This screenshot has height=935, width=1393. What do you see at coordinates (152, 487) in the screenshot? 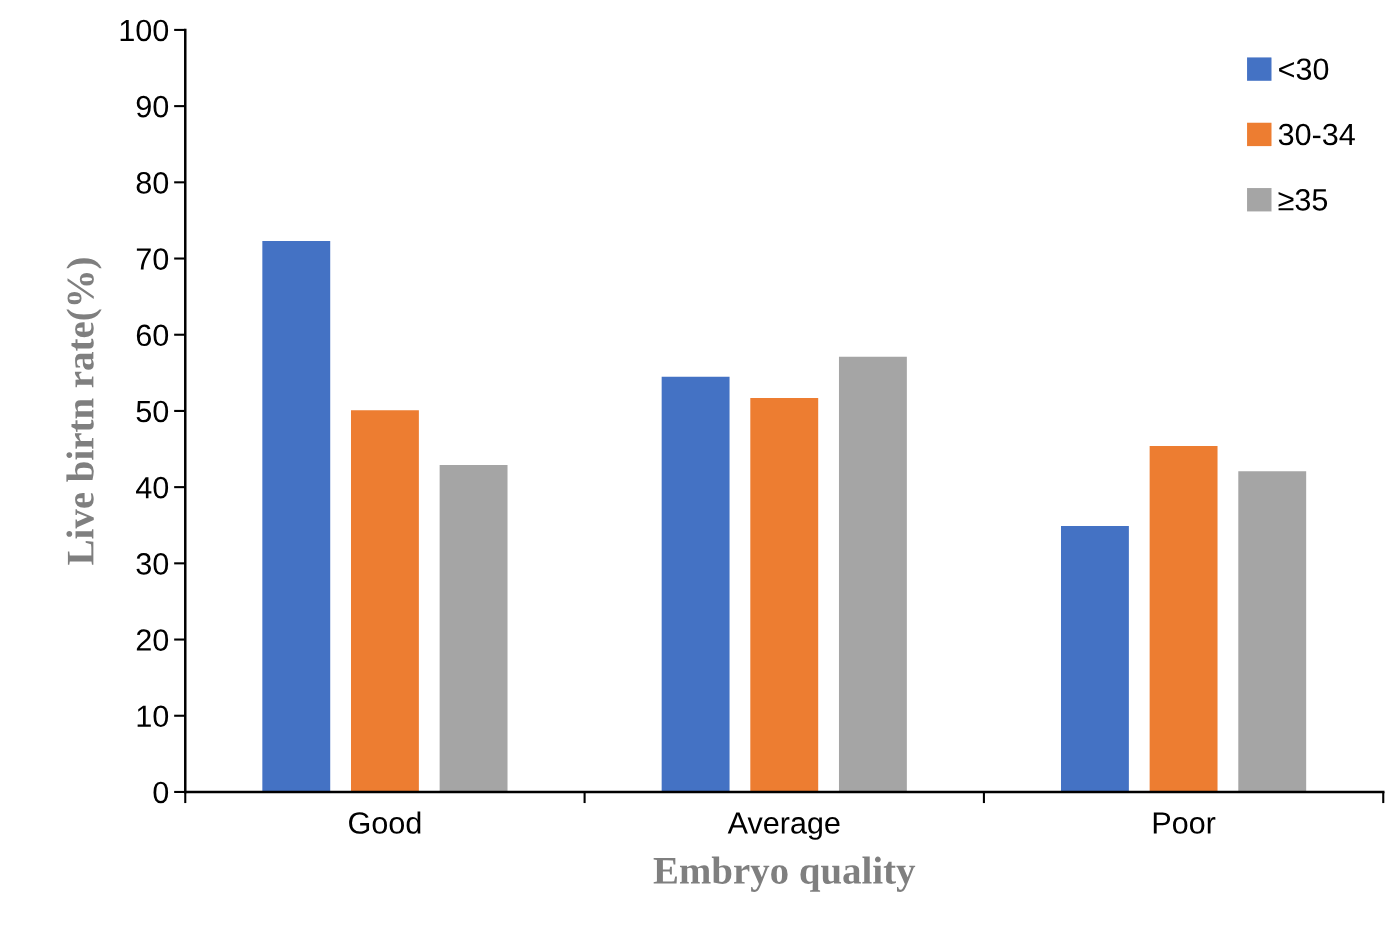
I see `y-tick-label: 40` at bounding box center [152, 487].